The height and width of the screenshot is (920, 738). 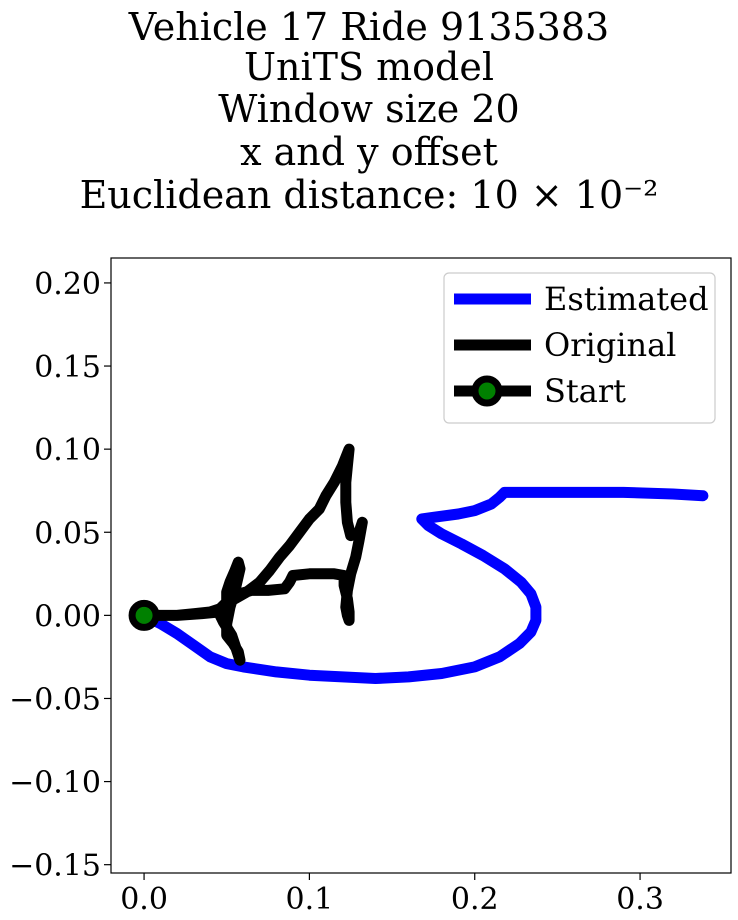 What do you see at coordinates (67, 367) in the screenshot?
I see `y-tick-label: 0.15` at bounding box center [67, 367].